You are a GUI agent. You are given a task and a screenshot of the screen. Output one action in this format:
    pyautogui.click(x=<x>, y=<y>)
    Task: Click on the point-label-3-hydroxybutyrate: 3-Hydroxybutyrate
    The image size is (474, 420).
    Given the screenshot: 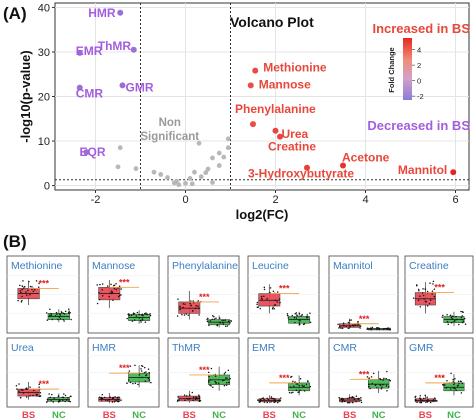 What is the action you would take?
    pyautogui.click(x=301, y=174)
    